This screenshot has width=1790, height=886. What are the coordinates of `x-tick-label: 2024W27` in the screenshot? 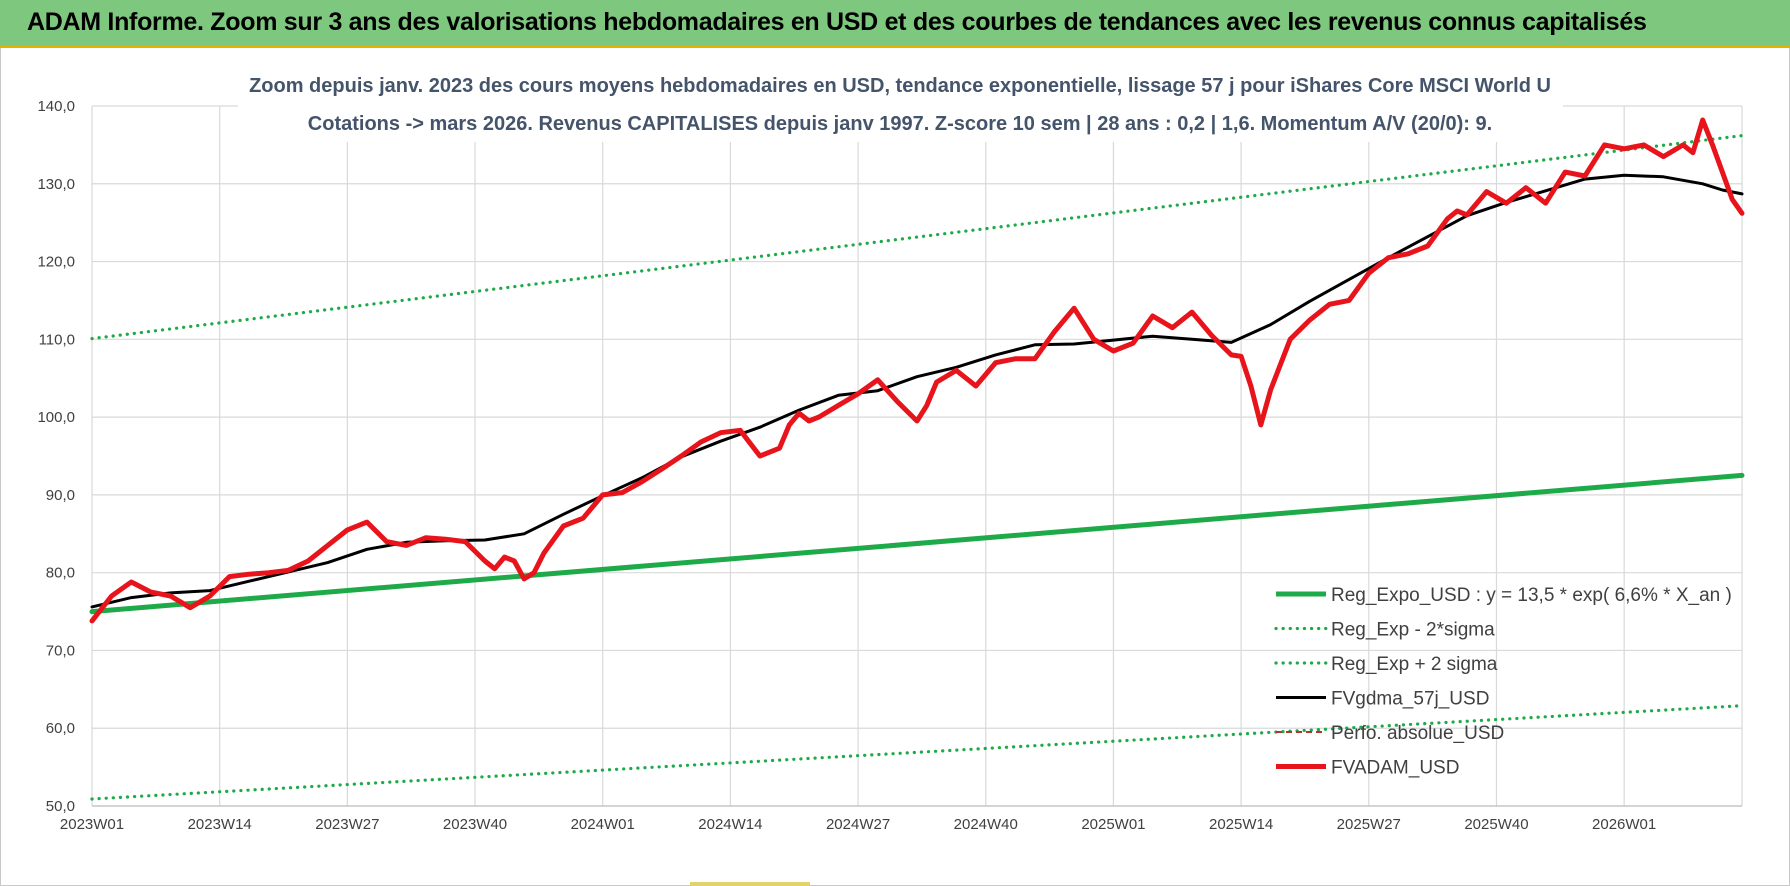 It's located at (858, 824).